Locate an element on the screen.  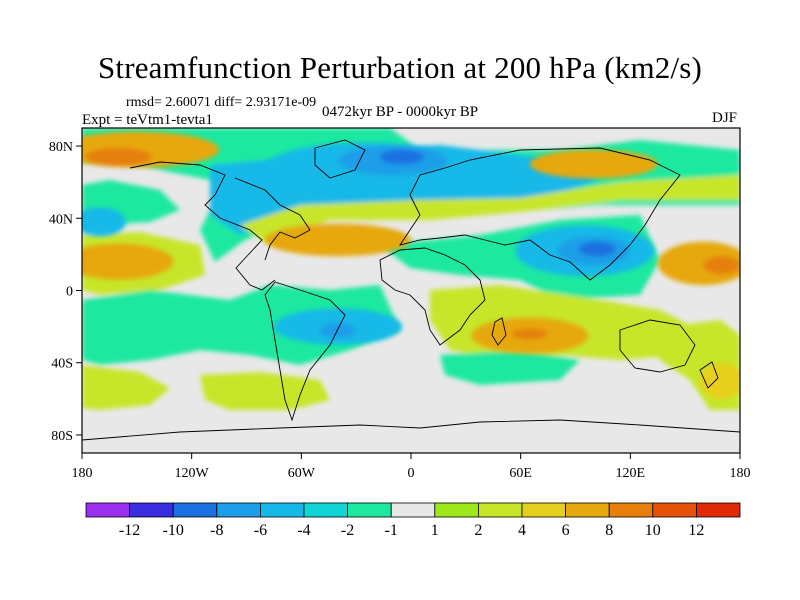
colorbar-label-1: -10 is located at coordinates (173, 530).